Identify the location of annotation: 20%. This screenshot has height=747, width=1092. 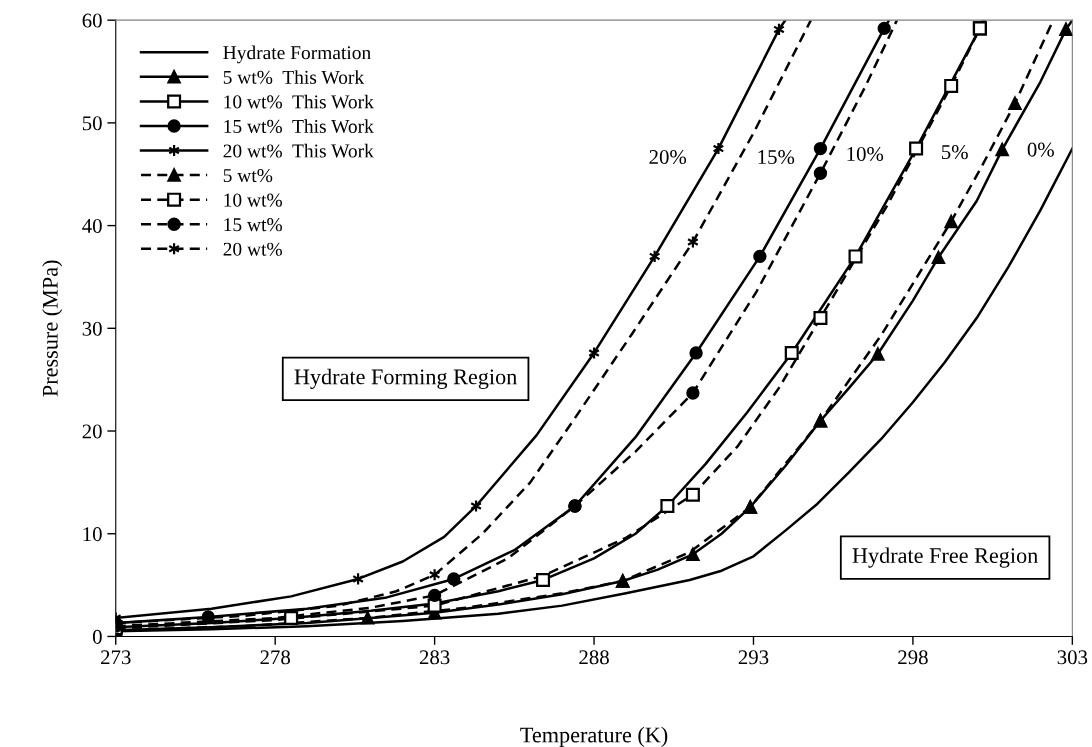
(668, 157).